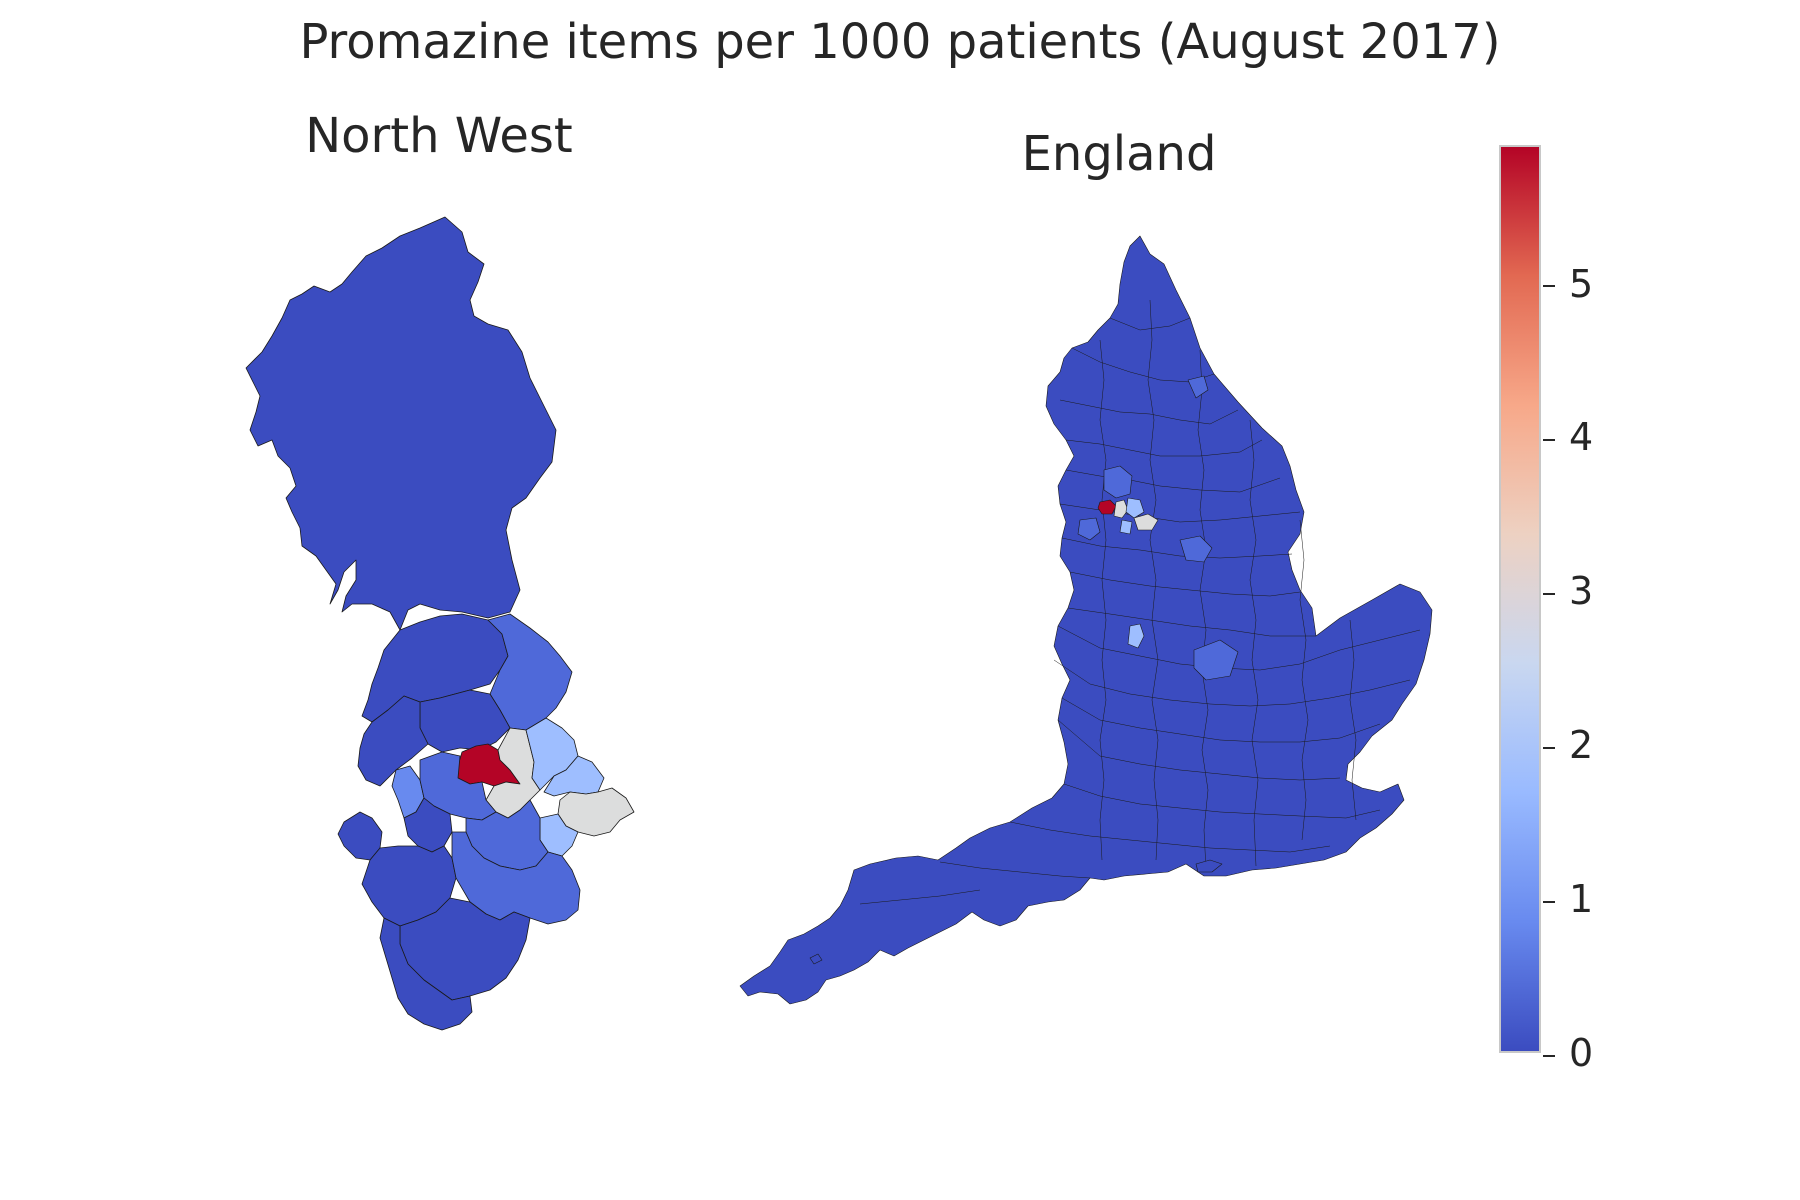 The image size is (1800, 1200). What do you see at coordinates (552, 754) in the screenshot?
I see `region-light-a` at bounding box center [552, 754].